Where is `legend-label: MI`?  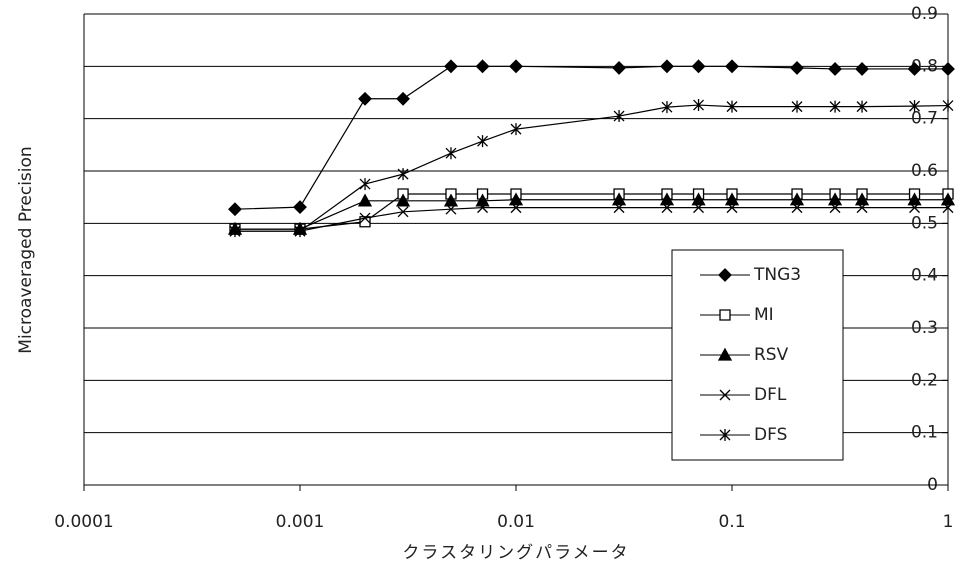
legend-label: MI is located at coordinates (764, 315).